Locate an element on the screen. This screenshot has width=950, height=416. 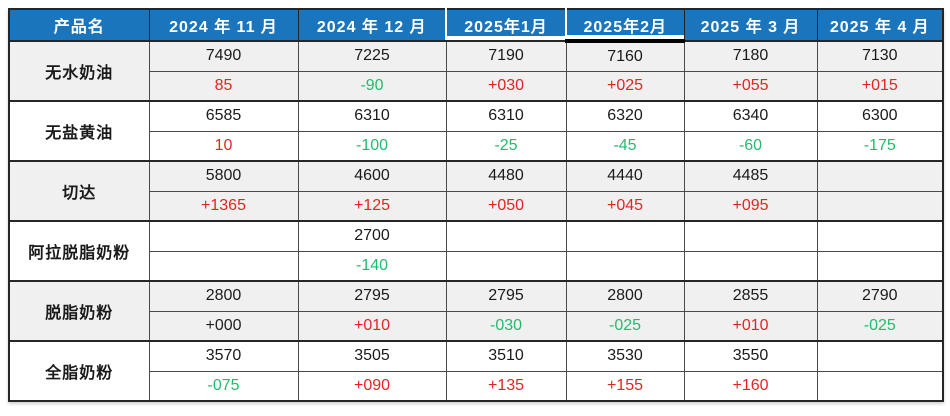
change-cell: +090 is located at coordinates (372, 386).